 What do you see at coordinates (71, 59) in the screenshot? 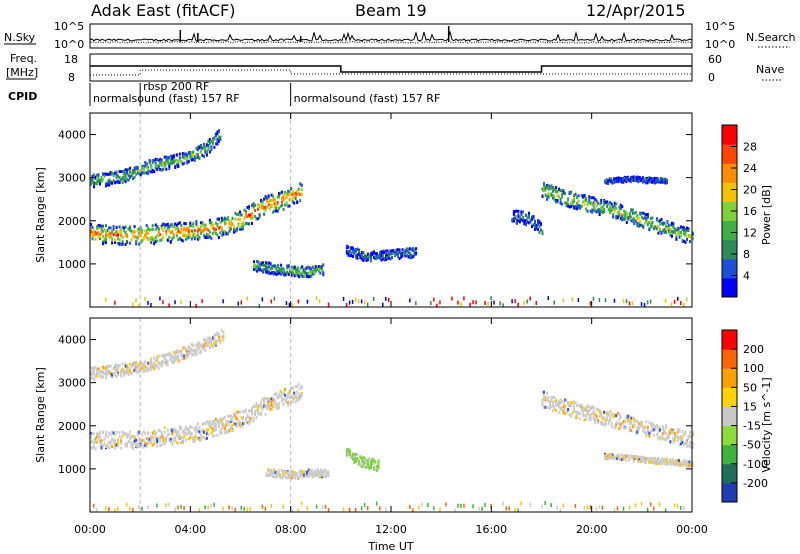
I see `freq-left-tick-top: 18` at bounding box center [71, 59].